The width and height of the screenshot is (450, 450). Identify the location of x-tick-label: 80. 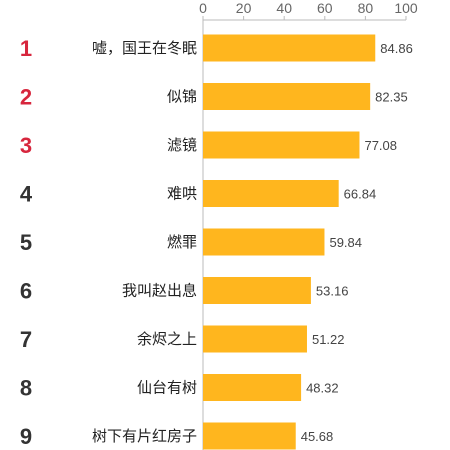
(366, 8).